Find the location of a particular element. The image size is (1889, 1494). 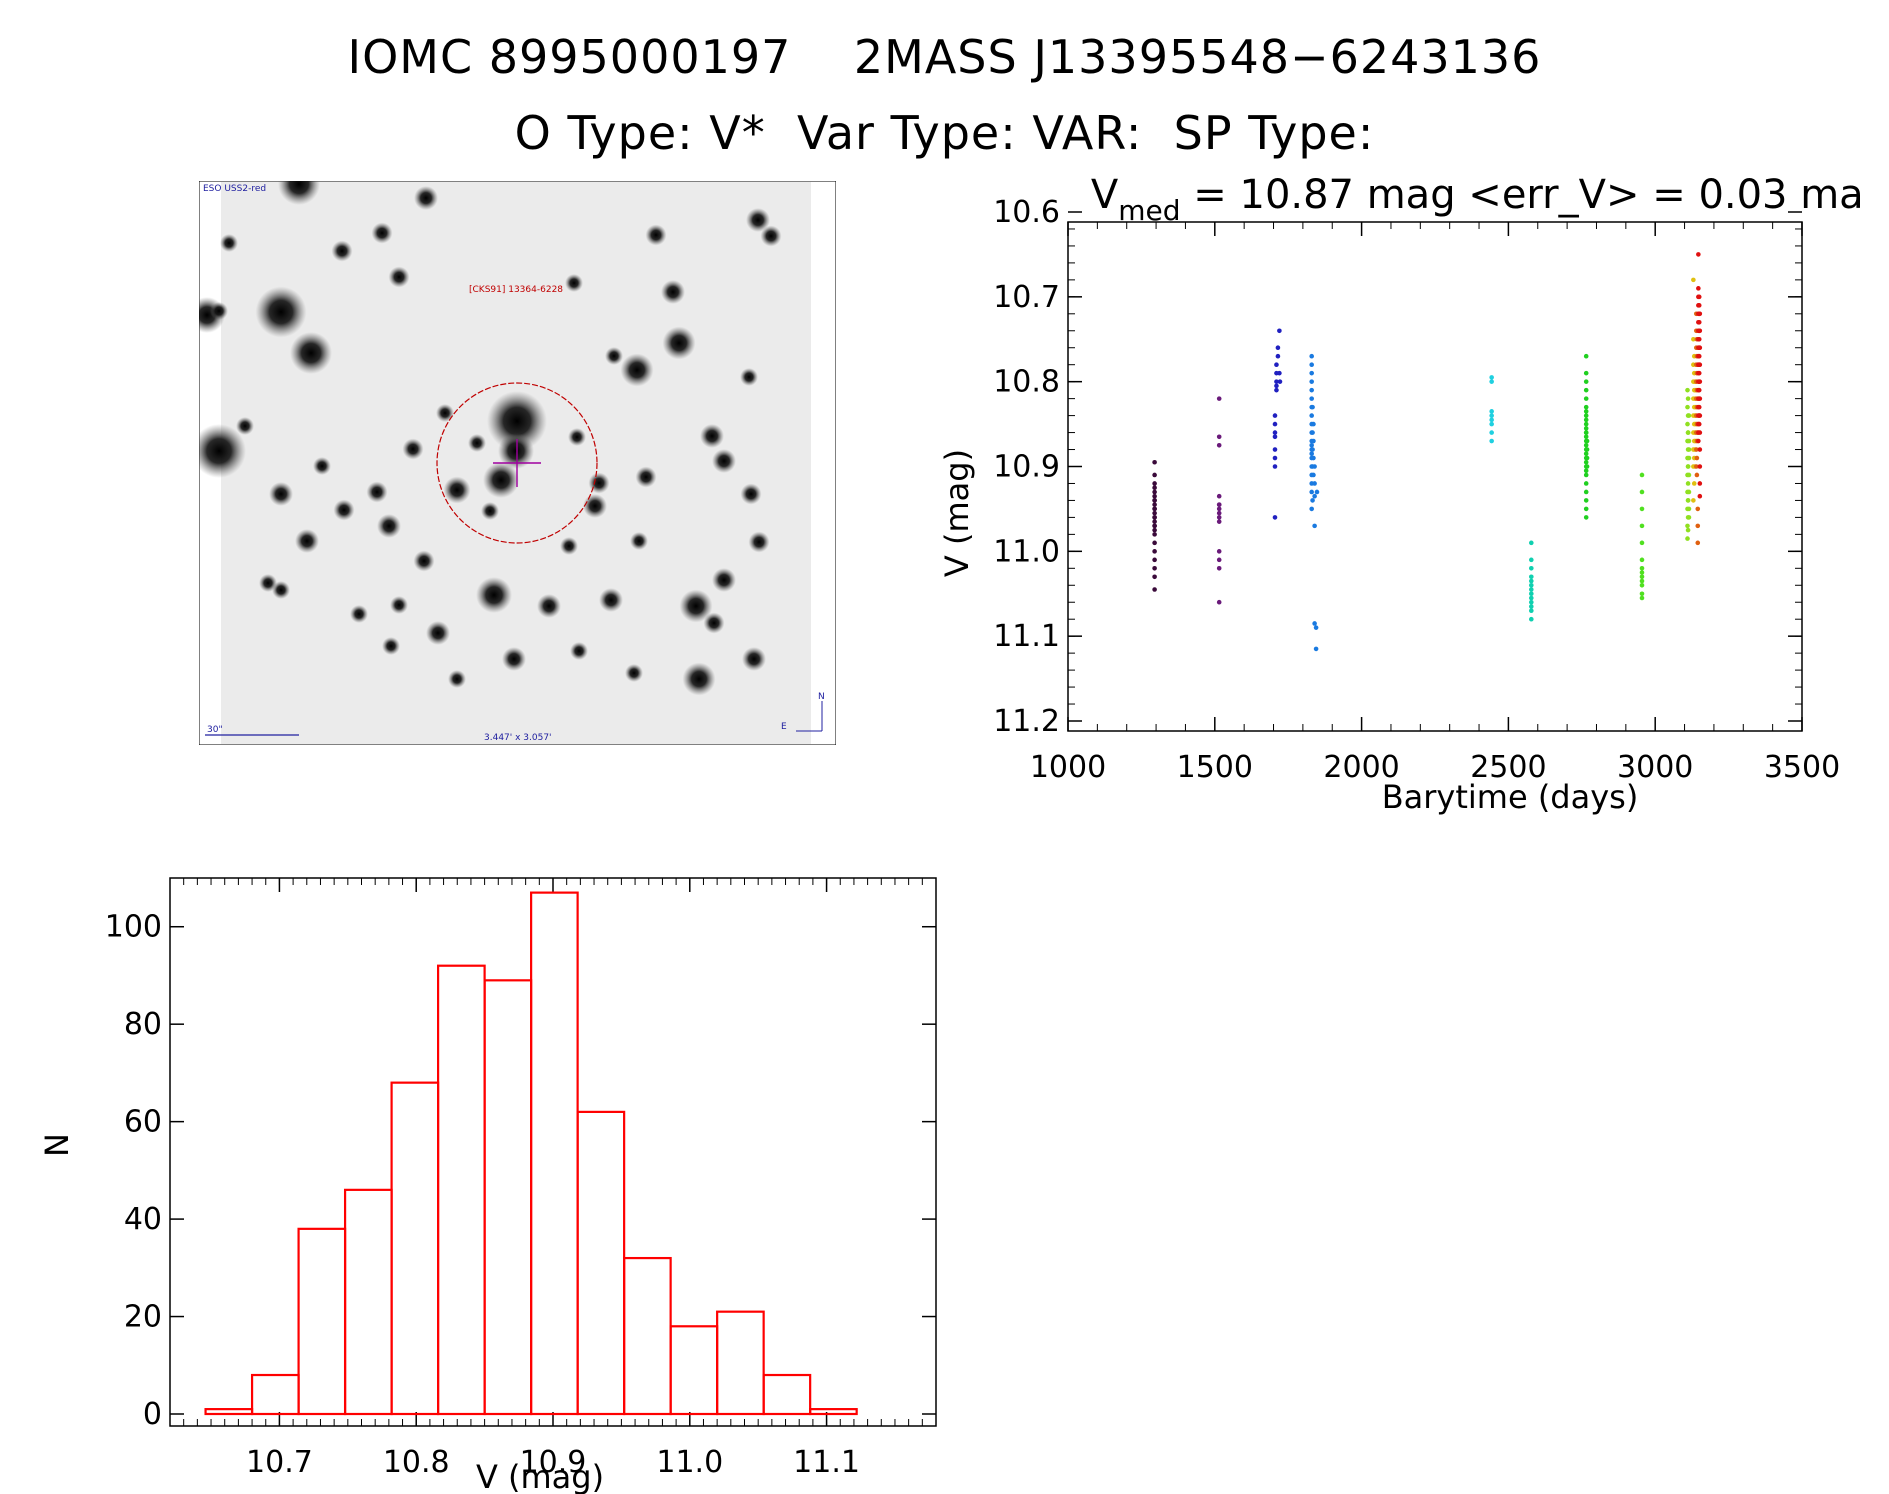

target-crosshair is located at coordinates (517, 463).